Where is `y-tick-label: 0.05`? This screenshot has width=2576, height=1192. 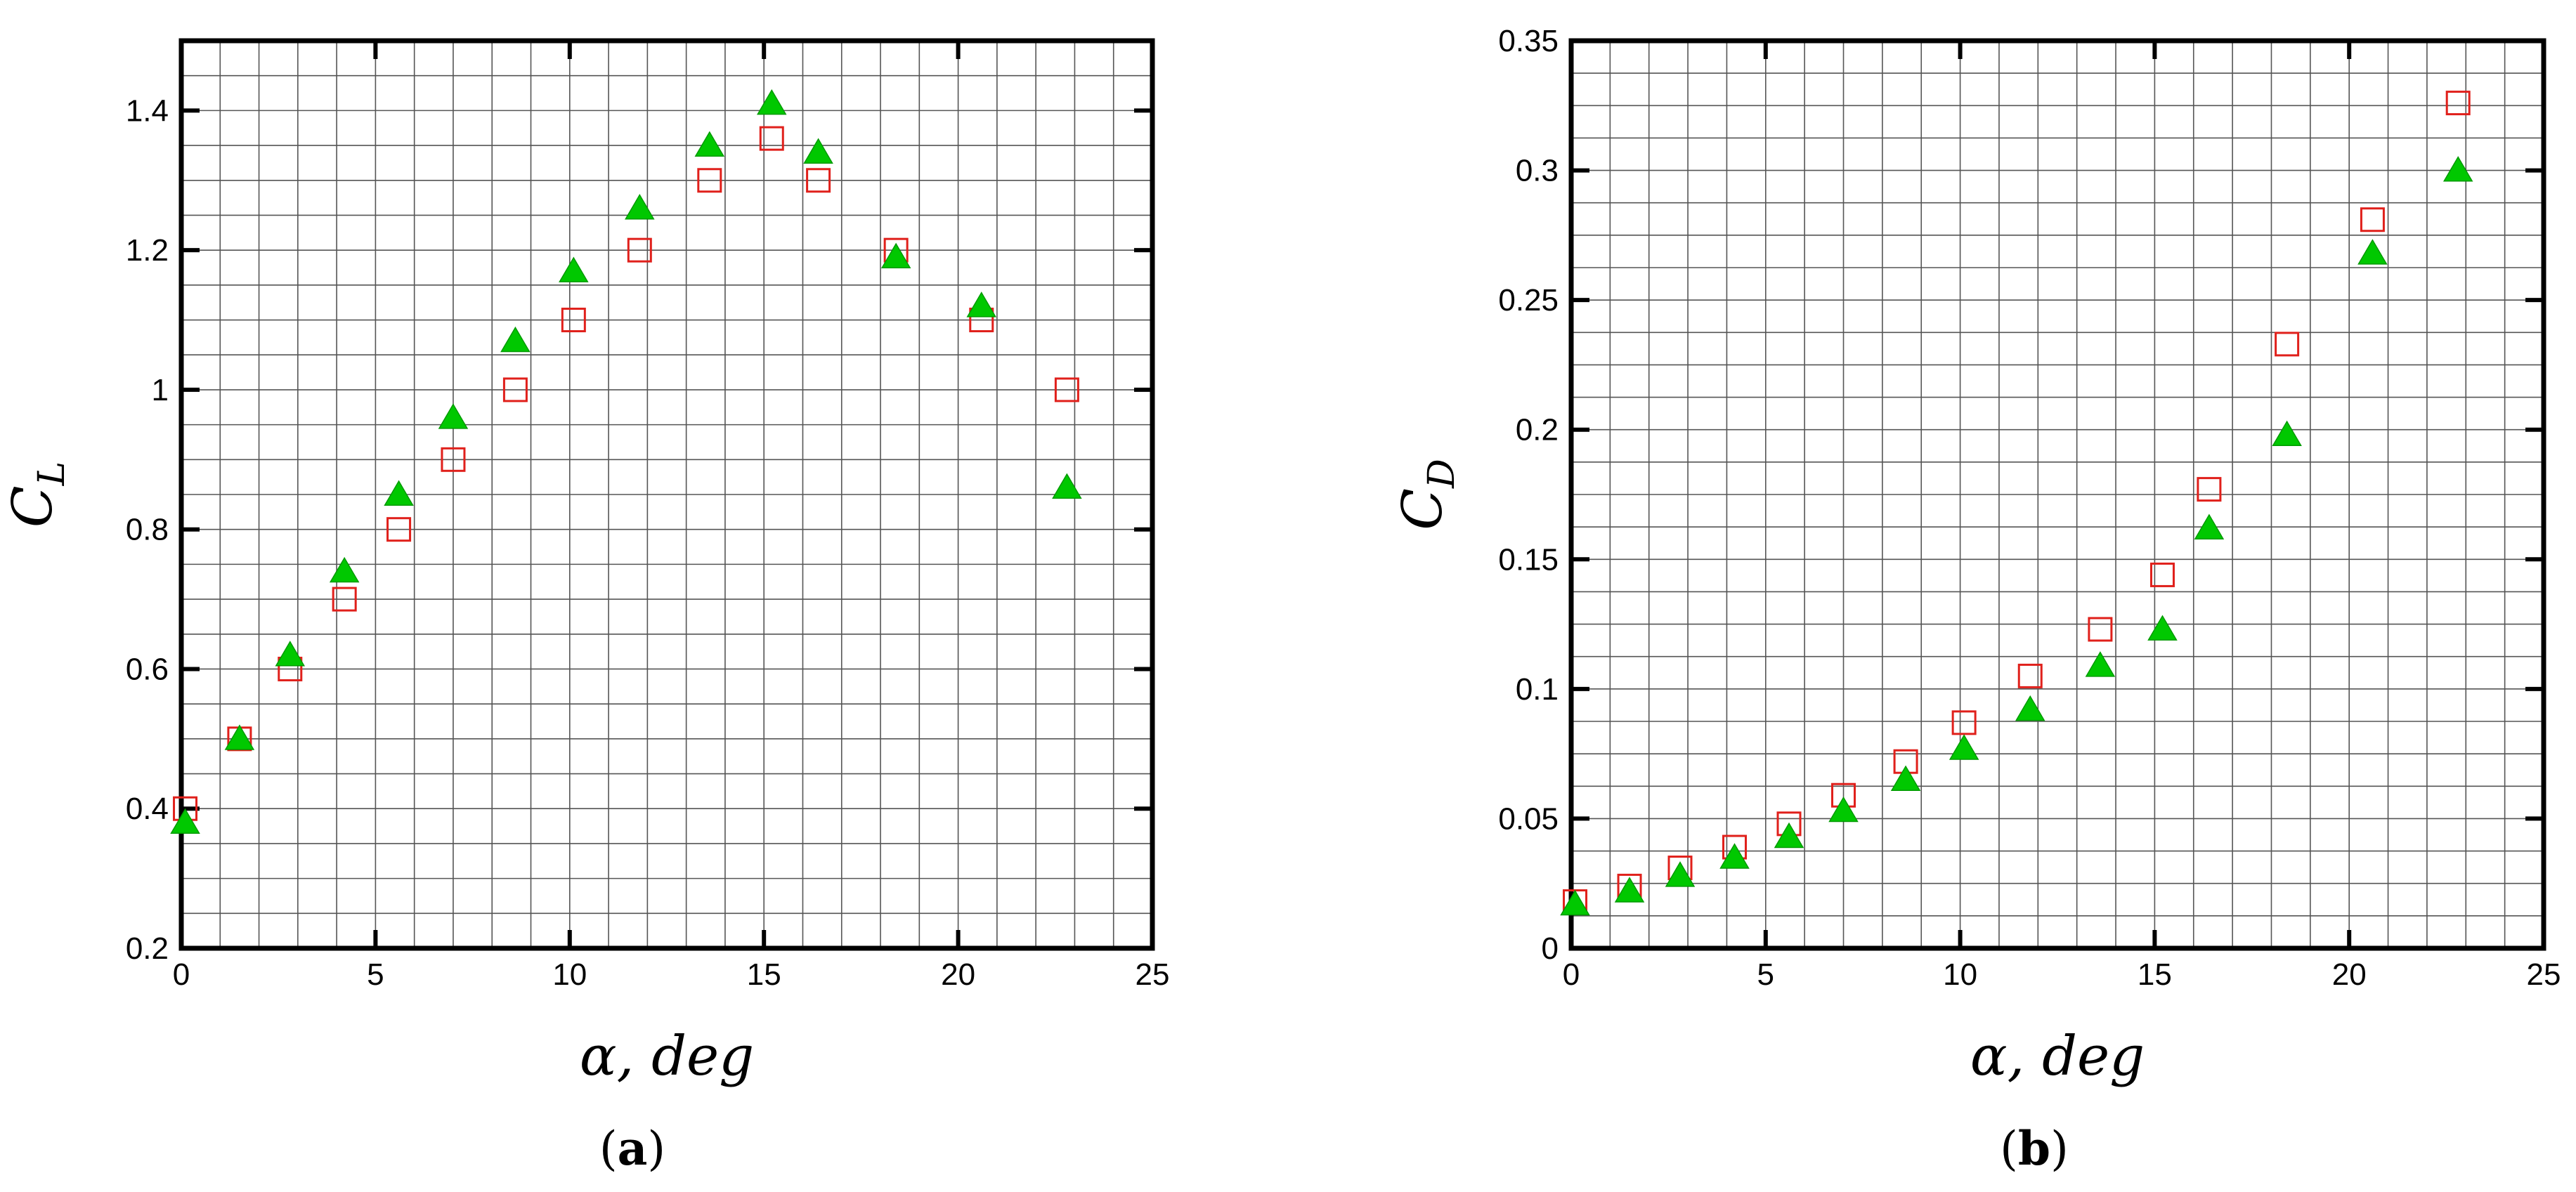 y-tick-label: 0.05 is located at coordinates (1528, 819).